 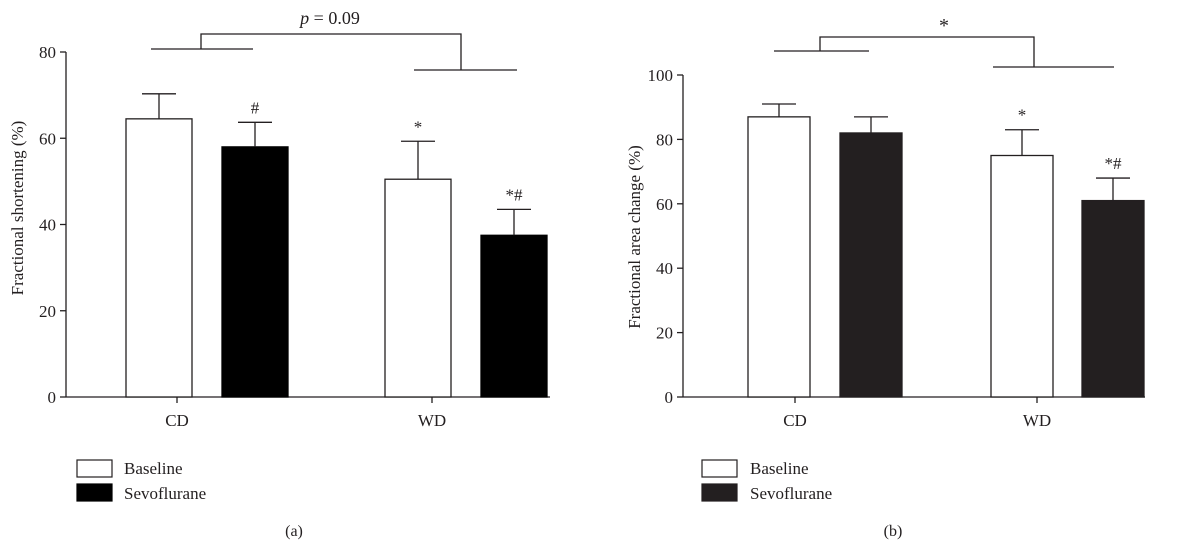 I want to click on panel-b-y-axis: 0 20 40 60 80 100, so click(x=666, y=236).